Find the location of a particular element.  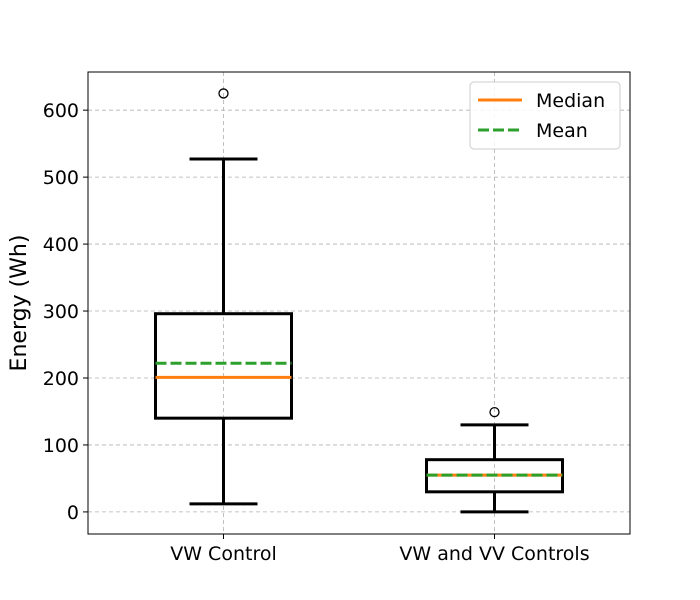

legend: Median Mean is located at coordinates (545, 115).